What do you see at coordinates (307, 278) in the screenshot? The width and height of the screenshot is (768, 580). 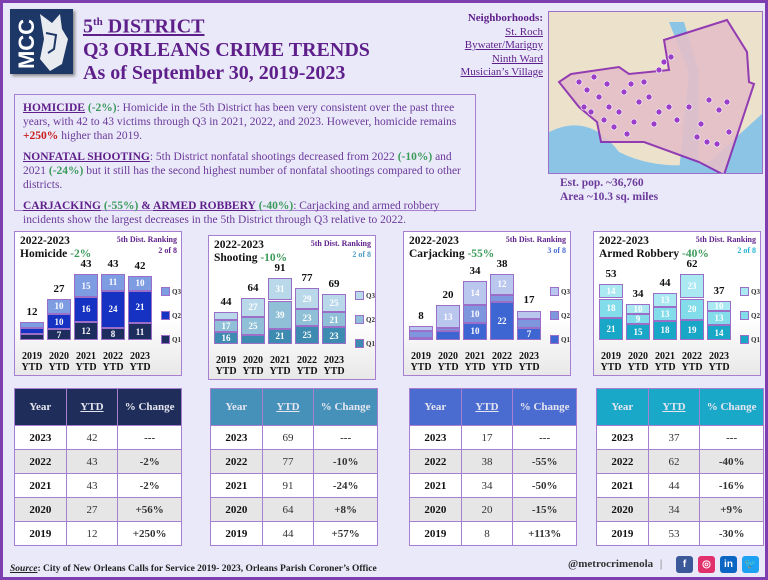 I see `bar-total-label: 77` at bounding box center [307, 278].